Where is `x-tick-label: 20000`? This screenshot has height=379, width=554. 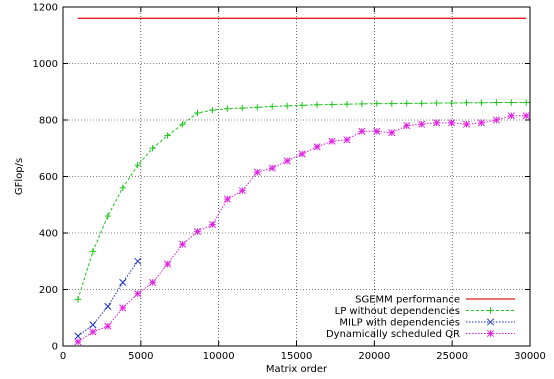 x-tick-label: 20000 is located at coordinates (374, 356).